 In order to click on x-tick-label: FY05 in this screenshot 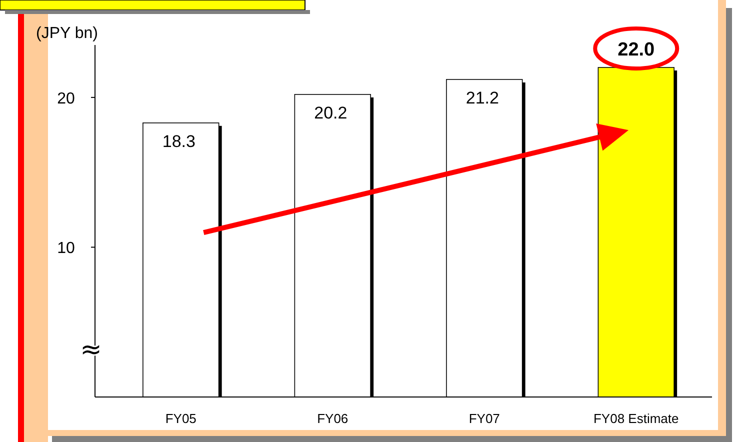, I will do `click(180, 418)`.